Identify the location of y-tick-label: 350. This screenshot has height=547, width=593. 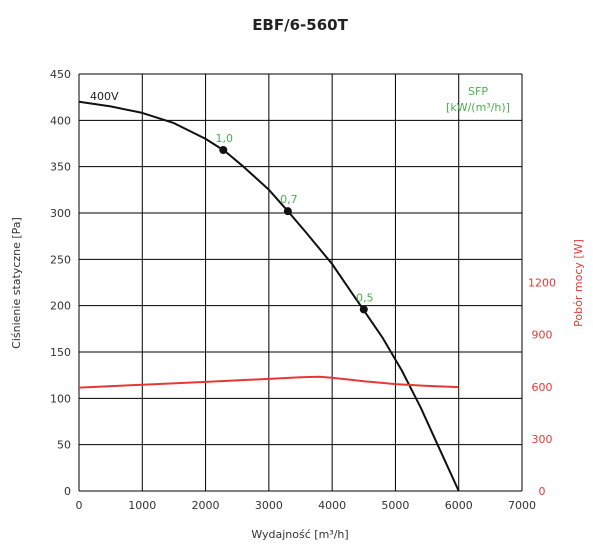
(60, 167).